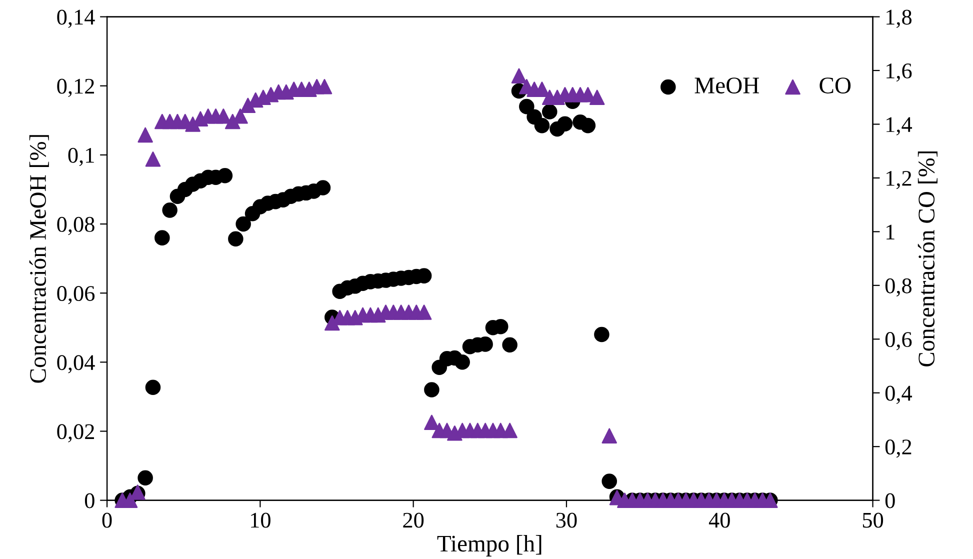  Describe the element at coordinates (566, 520) in the screenshot. I see `x-tick-label: 30` at that location.